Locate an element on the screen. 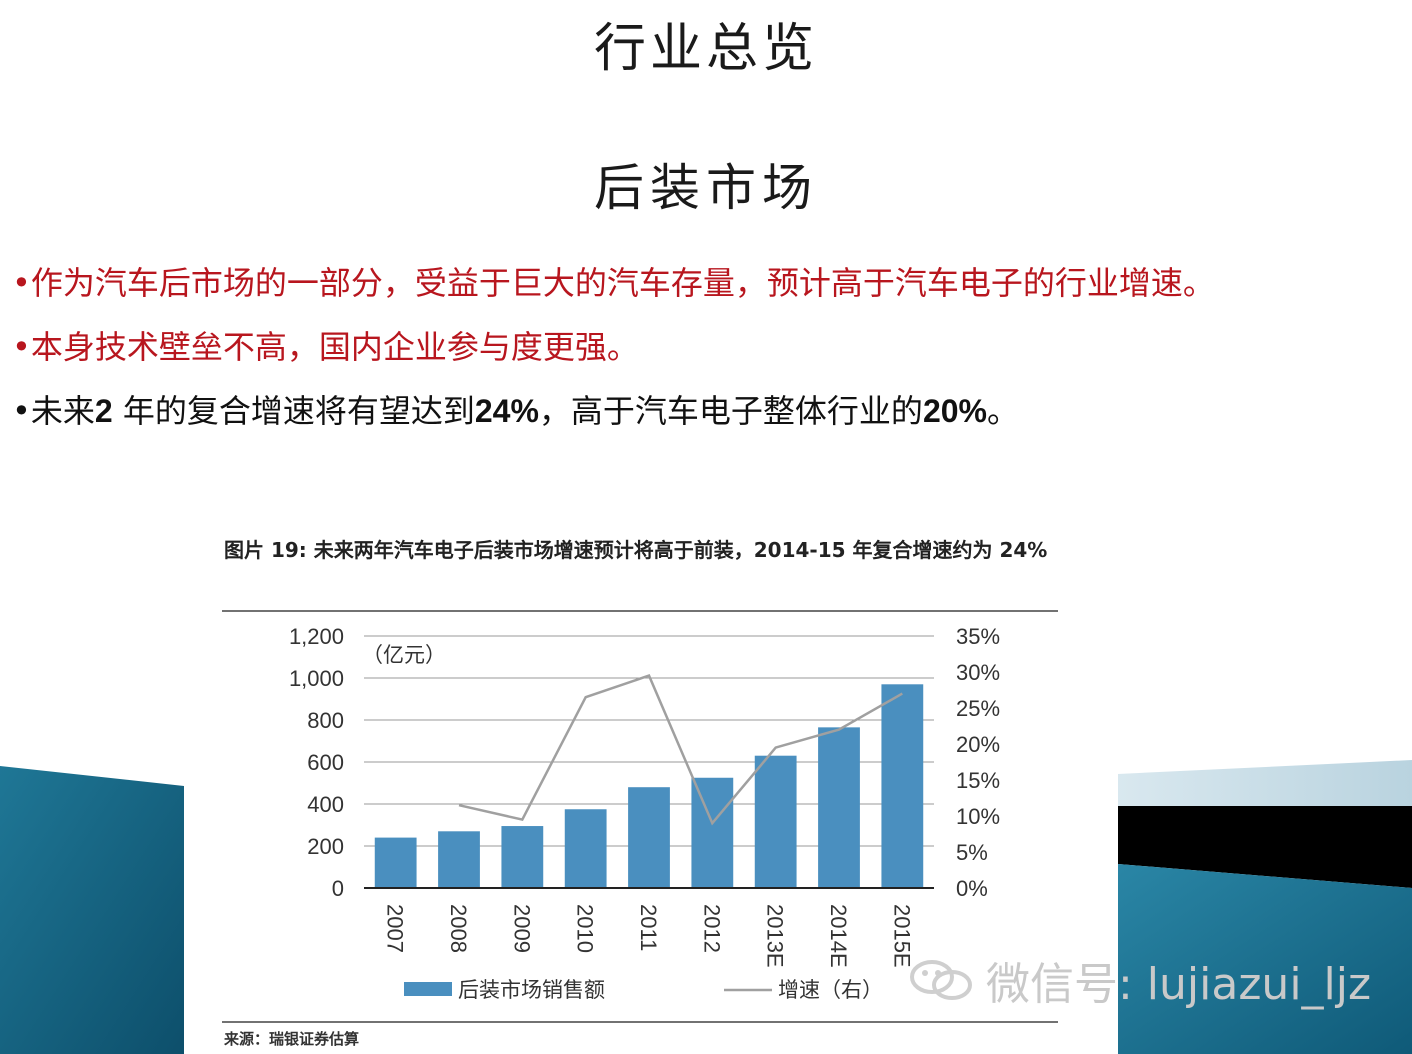 This screenshot has height=1054, width=1412. legend-swatch-bar is located at coordinates (428, 989).